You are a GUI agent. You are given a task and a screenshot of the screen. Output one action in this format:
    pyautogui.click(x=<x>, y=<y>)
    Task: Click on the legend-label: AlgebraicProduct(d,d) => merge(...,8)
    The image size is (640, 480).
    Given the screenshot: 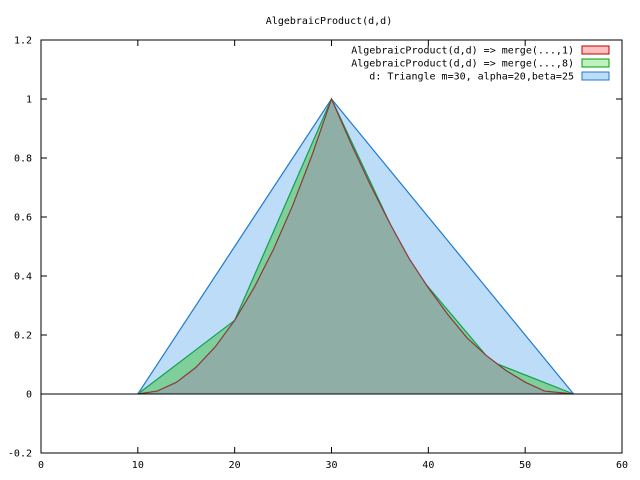 What is the action you would take?
    pyautogui.click(x=462, y=64)
    